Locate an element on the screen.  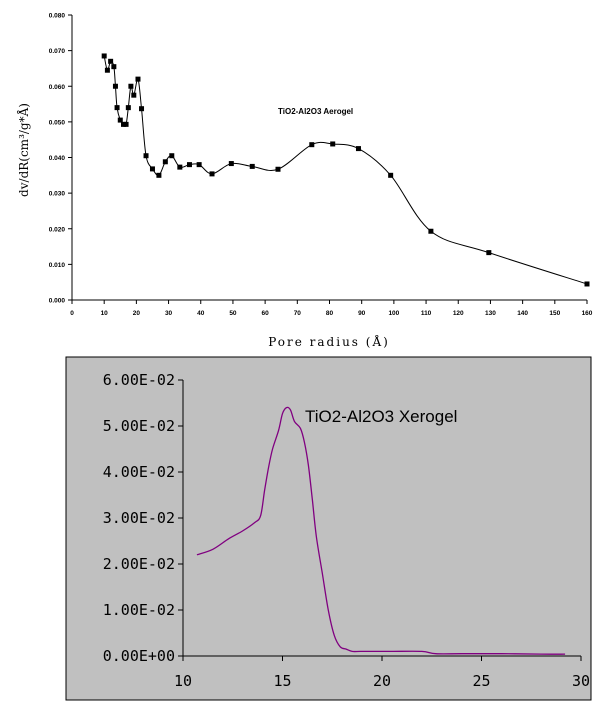
aerogel-y-tick-label: 0.060 is located at coordinates (57, 87).